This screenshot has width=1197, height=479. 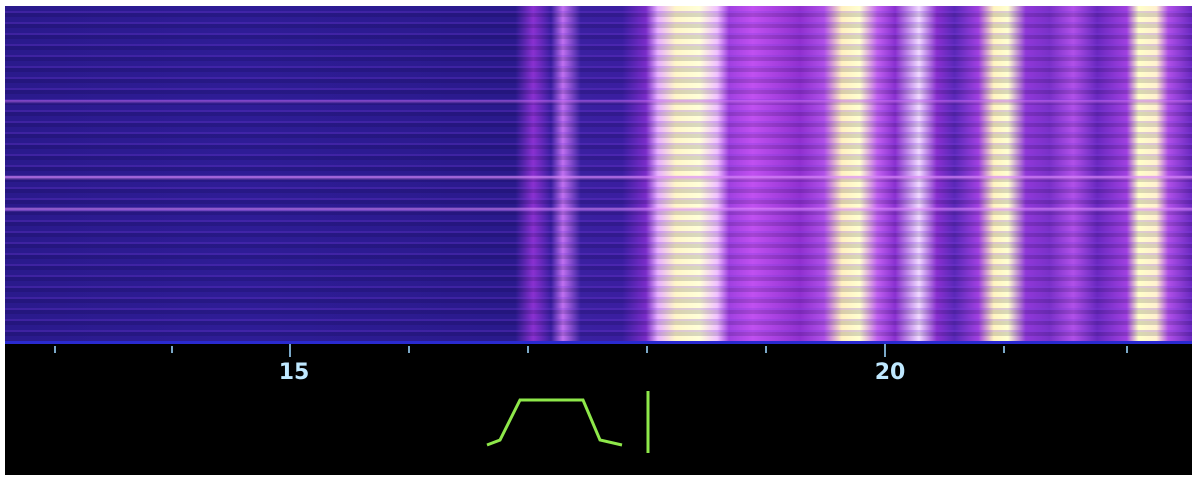 What do you see at coordinates (294, 372) in the screenshot?
I see `scale-label: 15` at bounding box center [294, 372].